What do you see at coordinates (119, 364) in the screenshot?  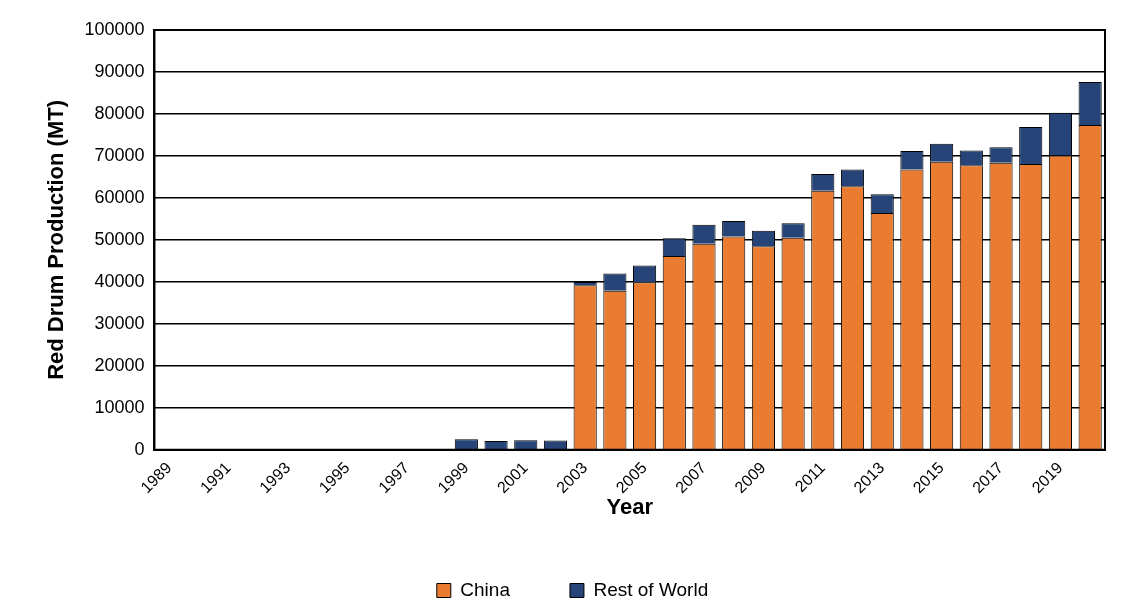 I see `y-tick-label: 20000` at bounding box center [119, 364].